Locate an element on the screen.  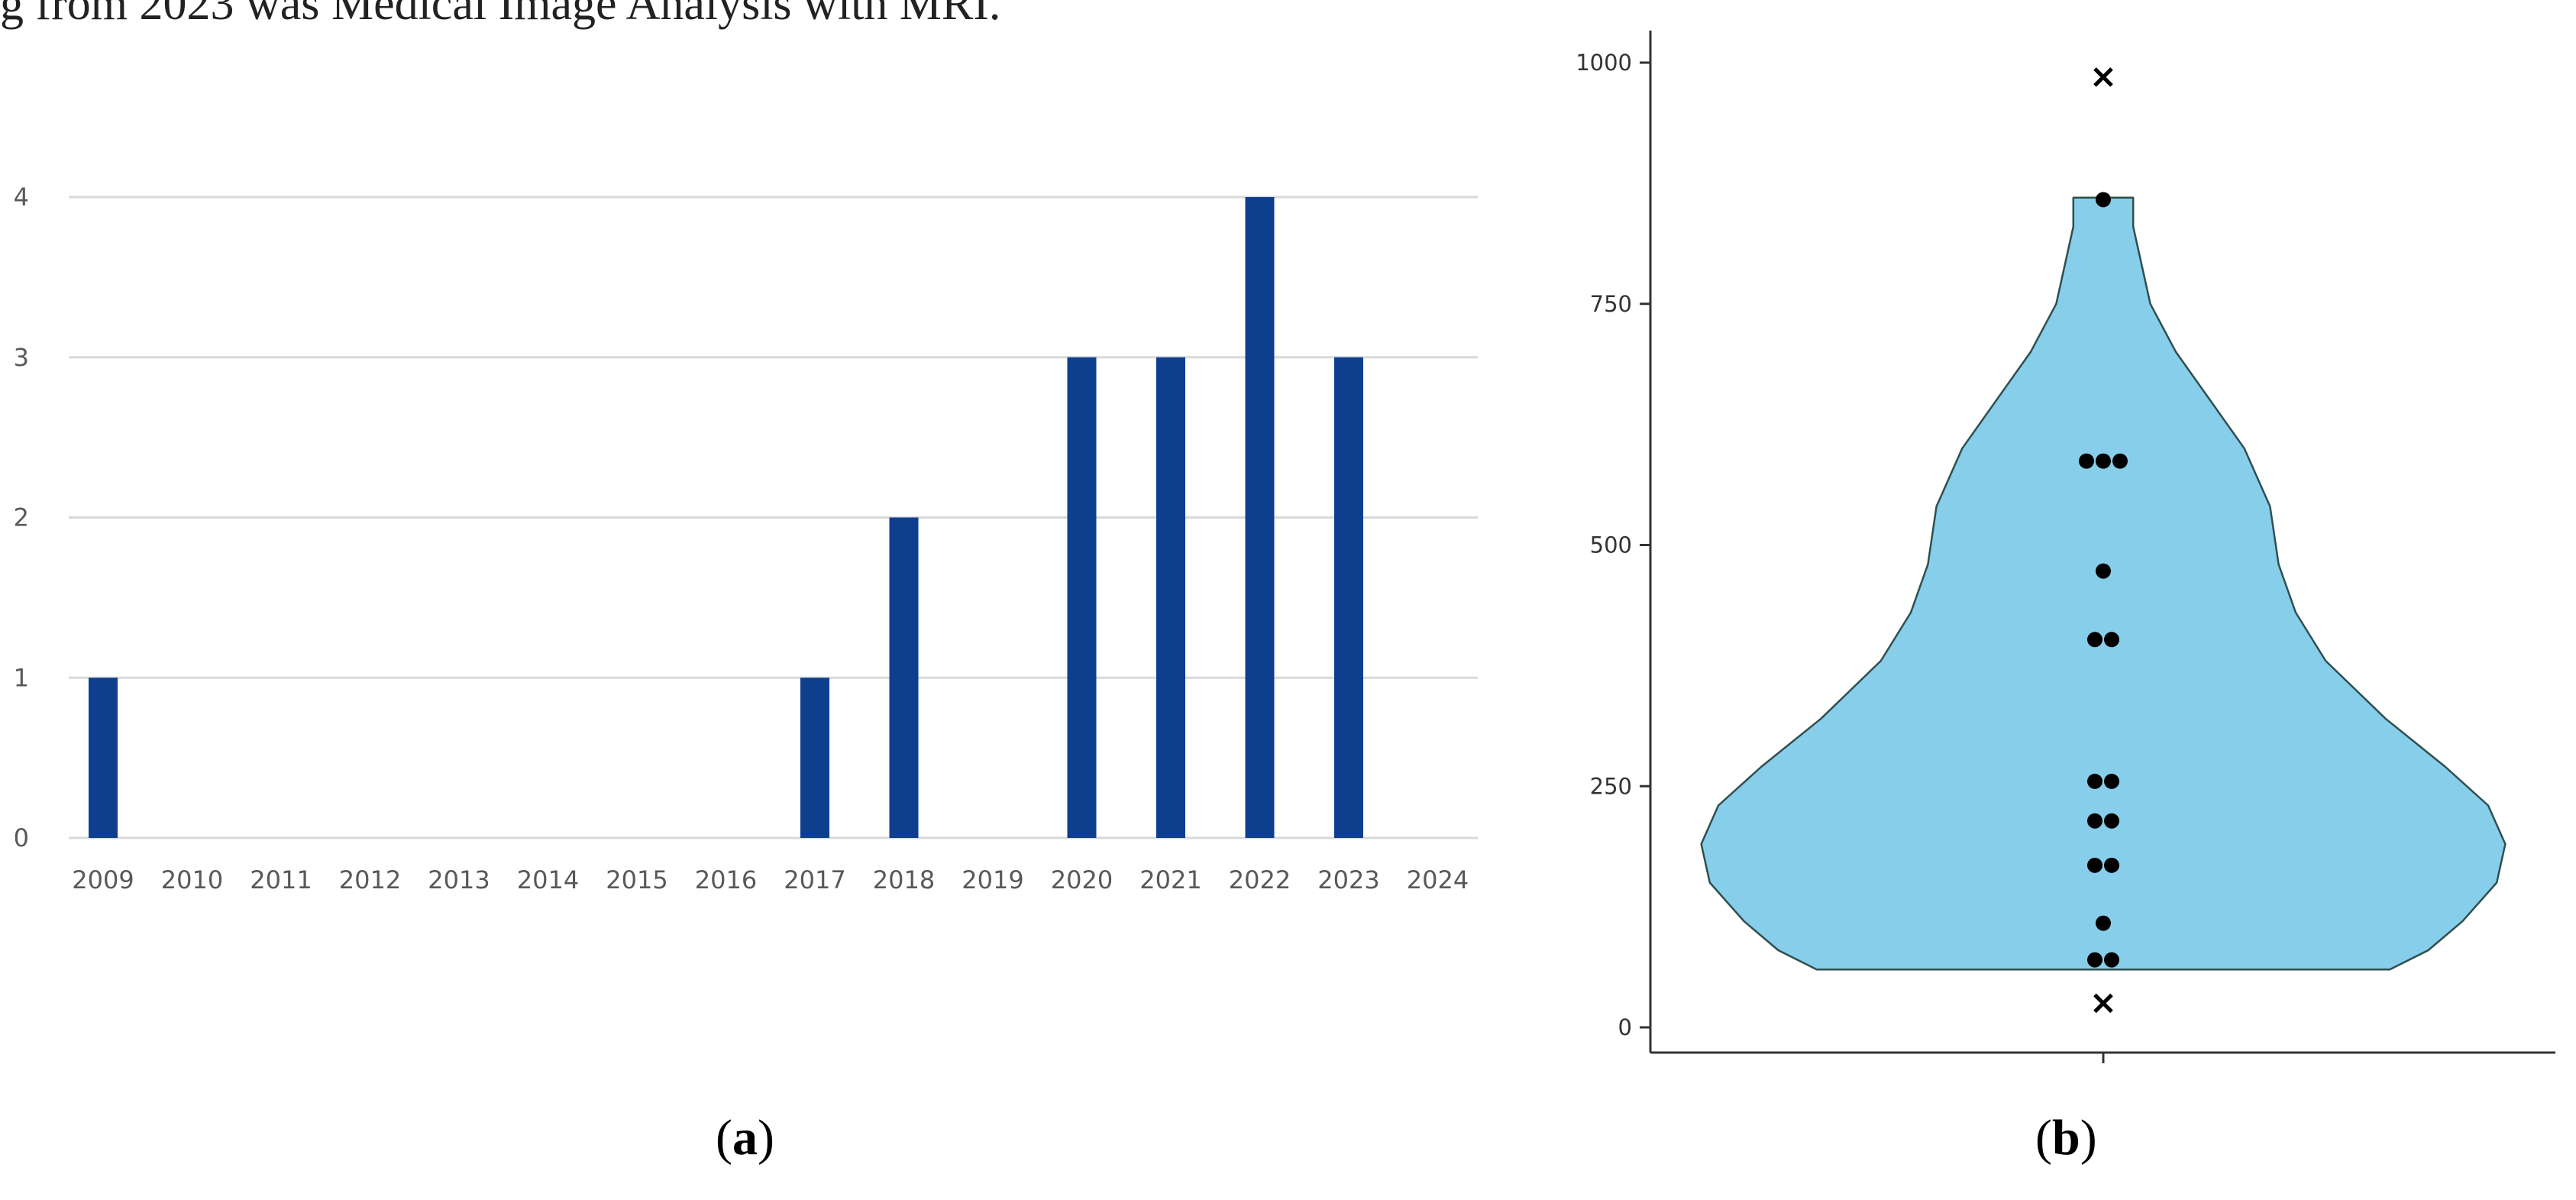
x-tick-label: 2013 is located at coordinates (459, 879).